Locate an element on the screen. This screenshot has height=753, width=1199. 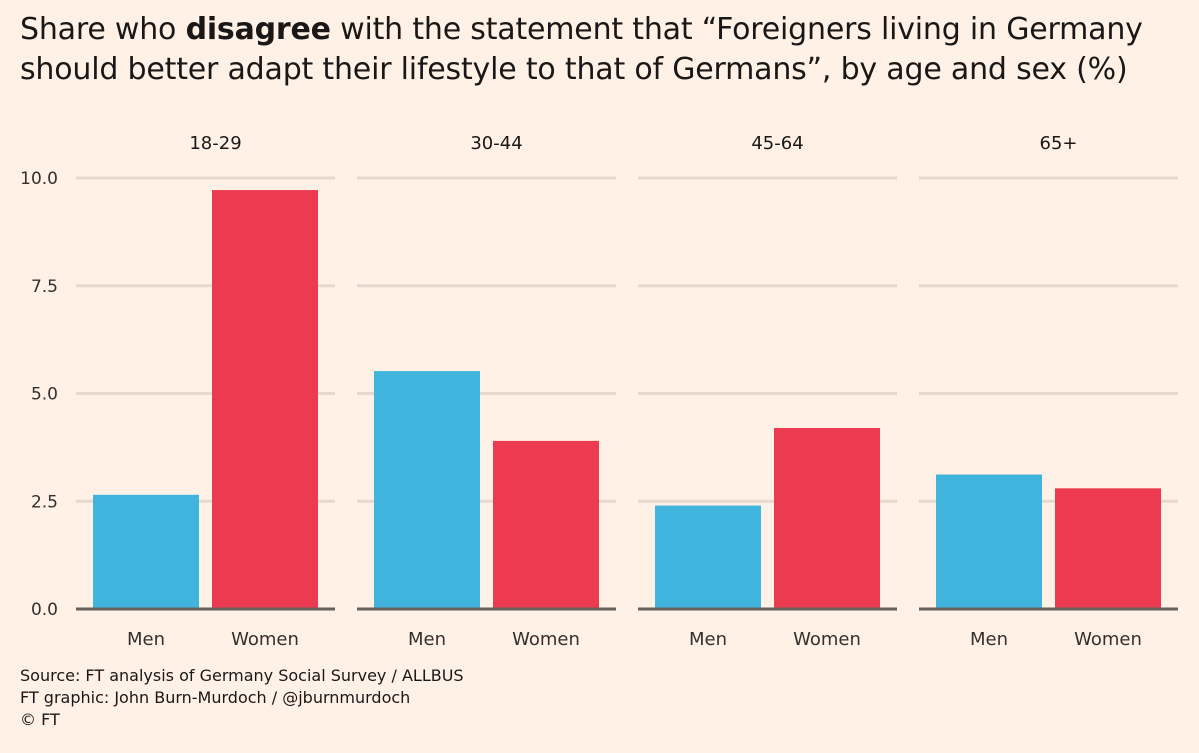
copyright-line: © FT is located at coordinates (40, 719).